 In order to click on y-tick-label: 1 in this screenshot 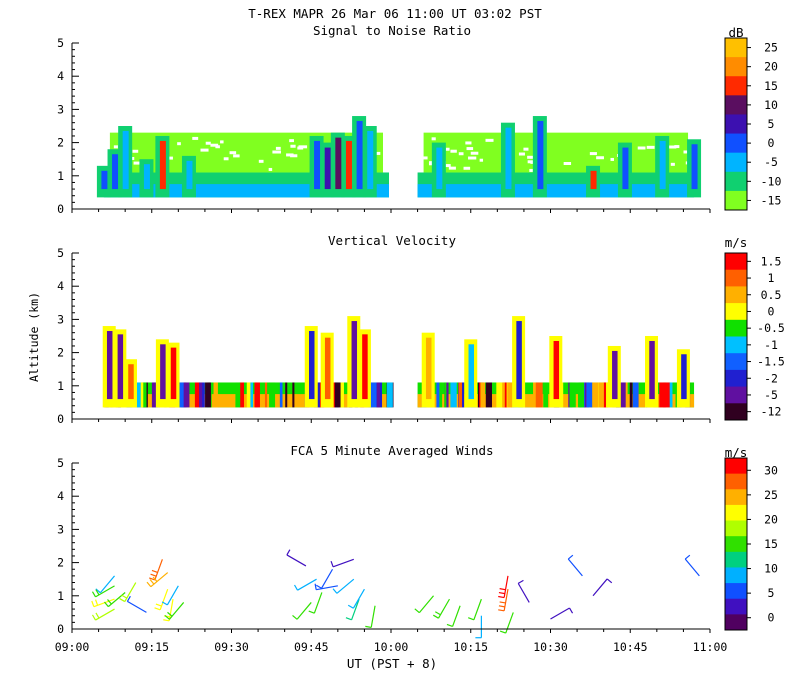, I will do `click(60, 176)`.